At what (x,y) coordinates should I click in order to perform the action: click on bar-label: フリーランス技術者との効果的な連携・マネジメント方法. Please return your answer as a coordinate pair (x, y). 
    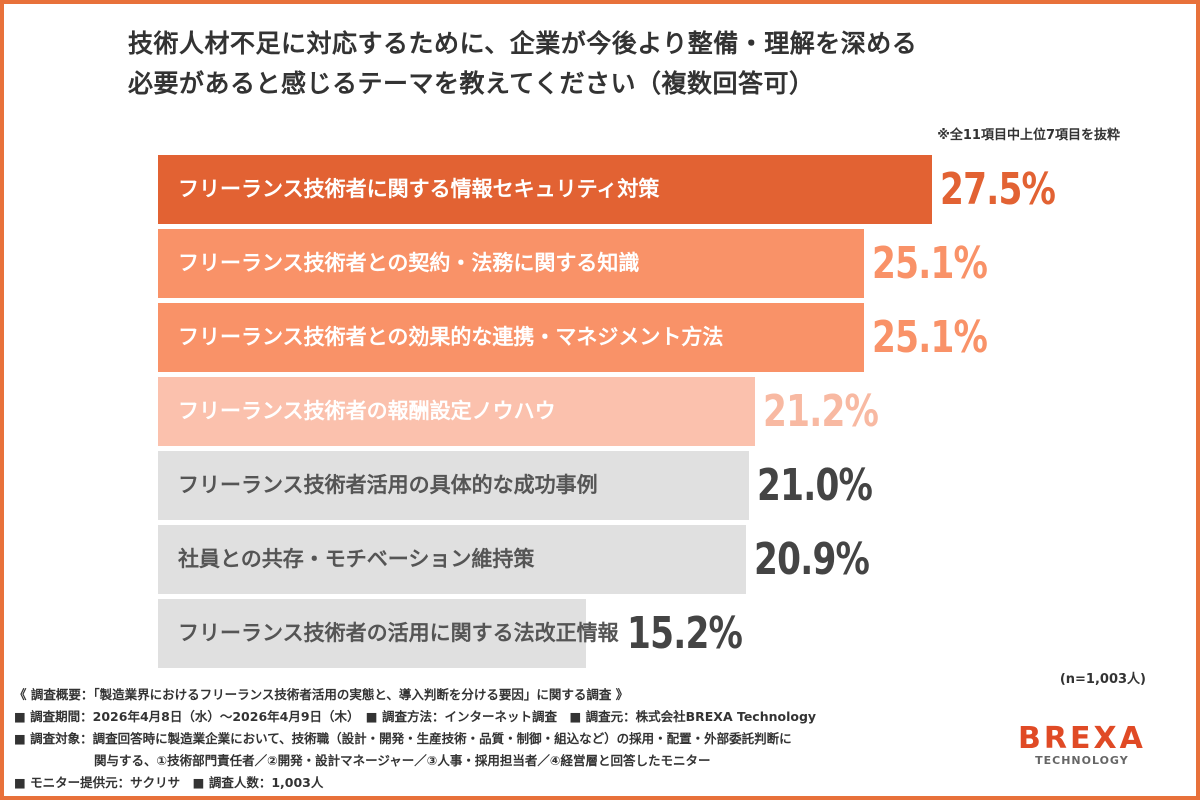
    Looking at the image, I should click on (451, 337).